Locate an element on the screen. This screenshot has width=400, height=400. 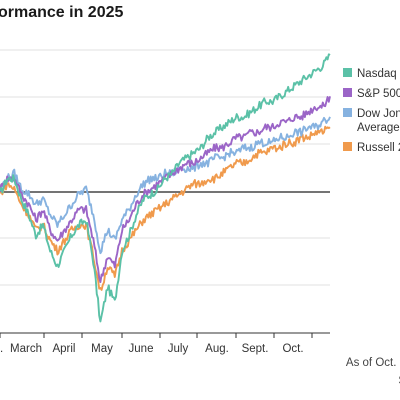
legend: Nasdaq C S&P 500 Dow Jon Average Russell 2 is located at coordinates (371, 111).